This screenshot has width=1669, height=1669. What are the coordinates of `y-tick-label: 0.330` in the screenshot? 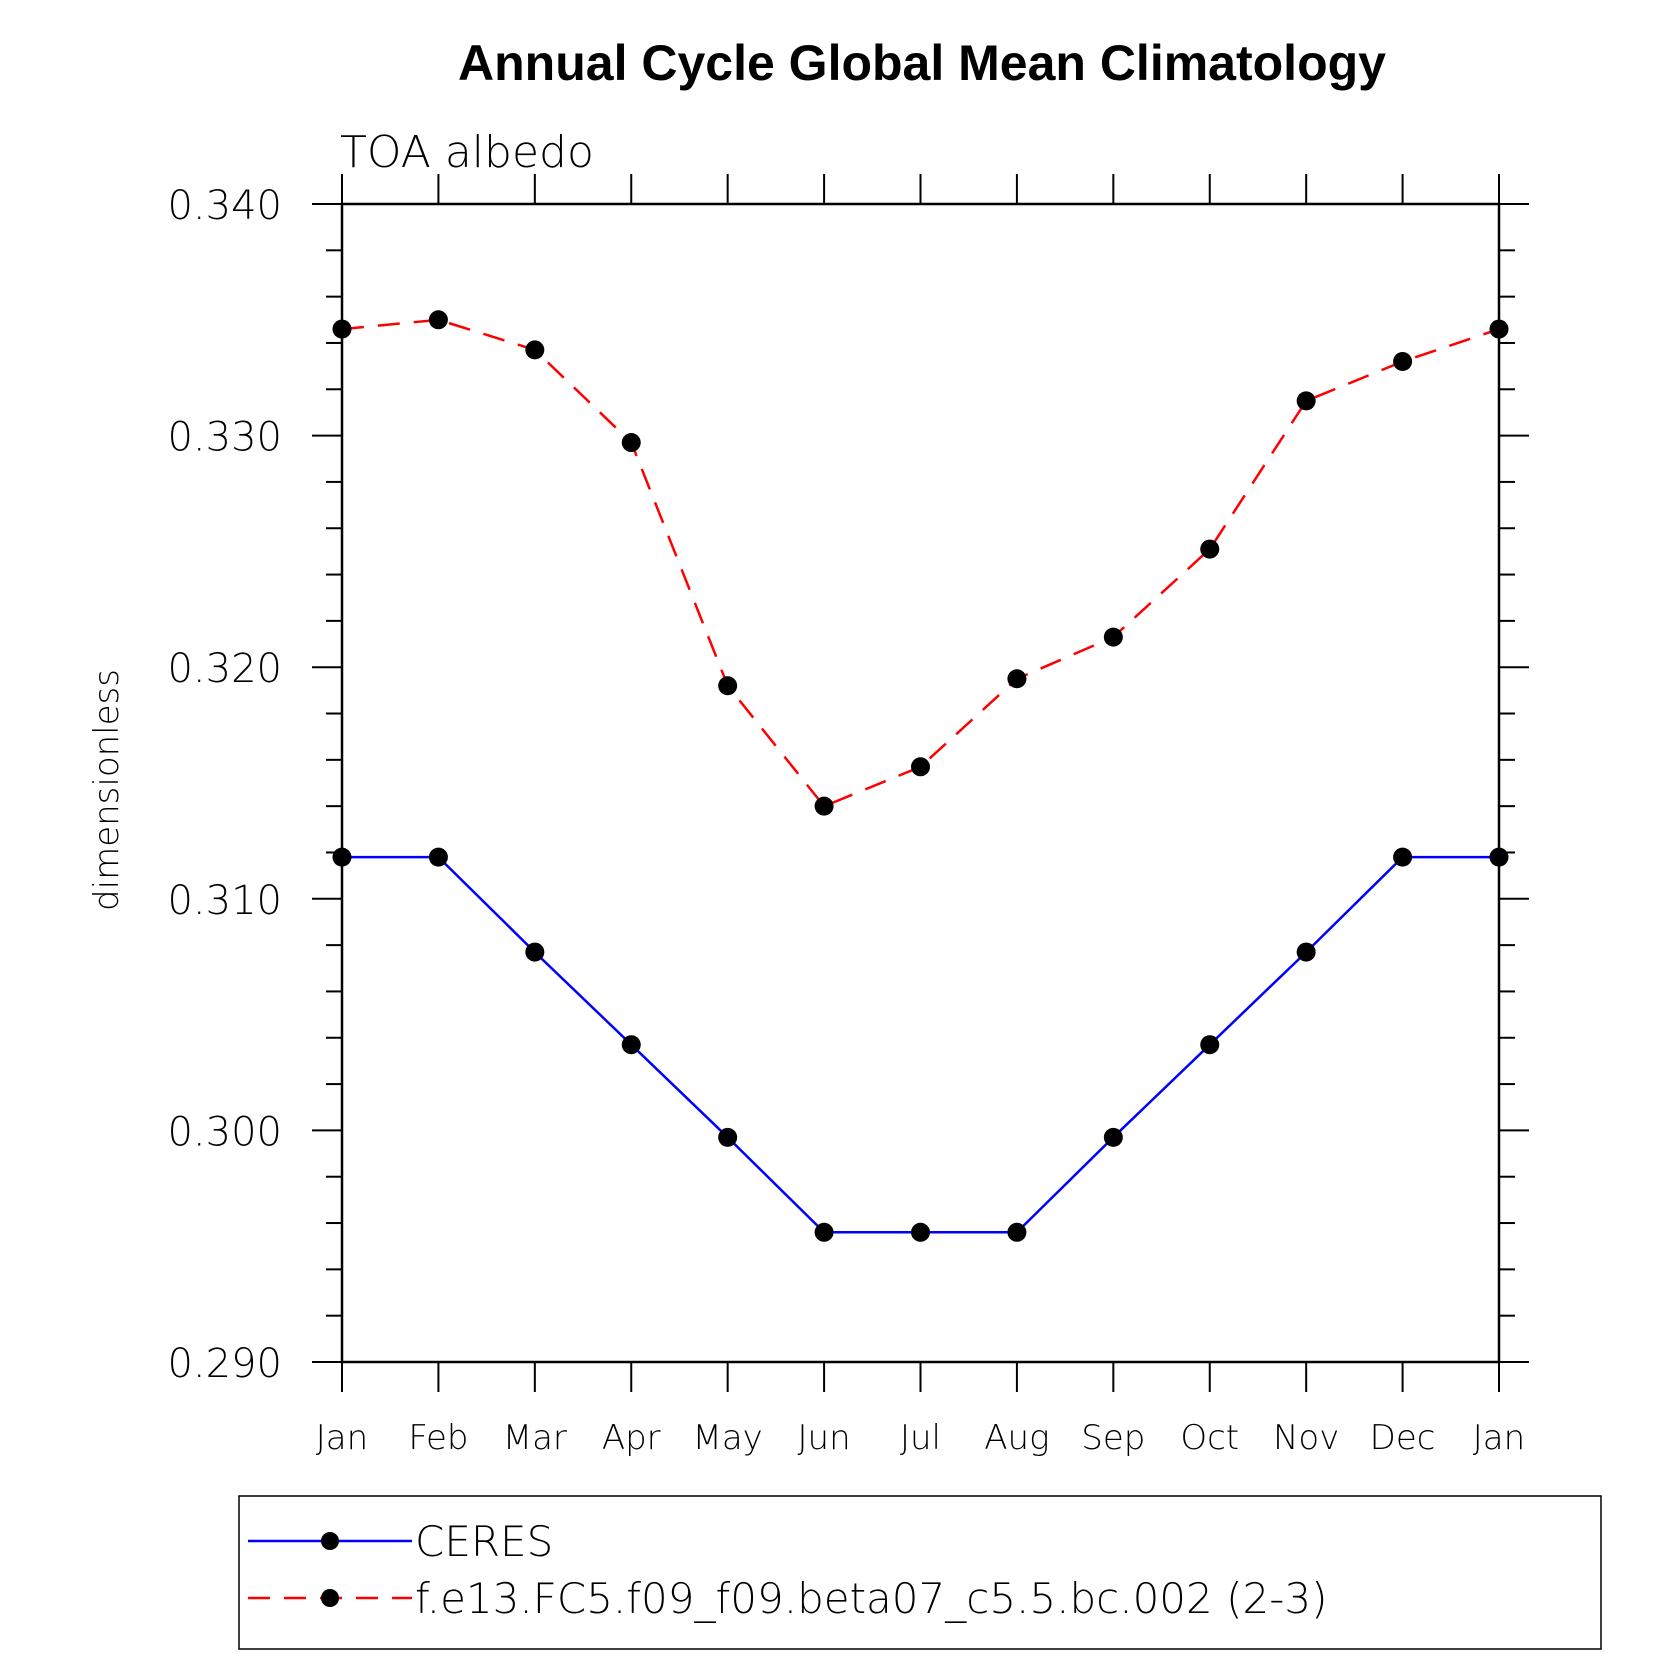 It's located at (224, 438).